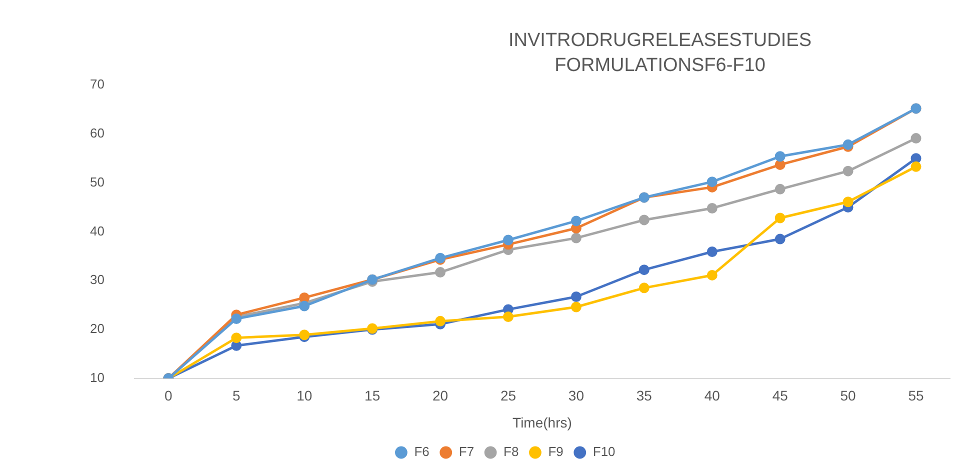 The width and height of the screenshot is (970, 469). I want to click on legend-label: F8, so click(511, 452).